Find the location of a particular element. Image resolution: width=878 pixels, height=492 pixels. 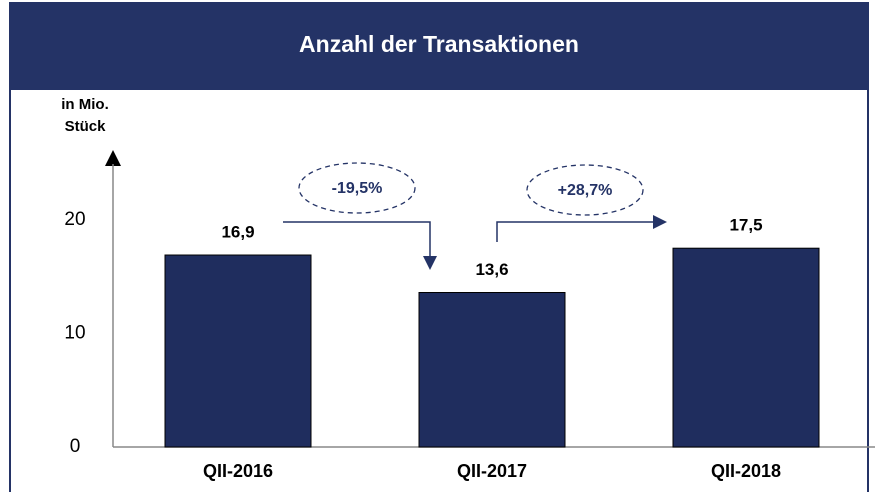

x-tick-label: QII-2017 is located at coordinates (492, 471).